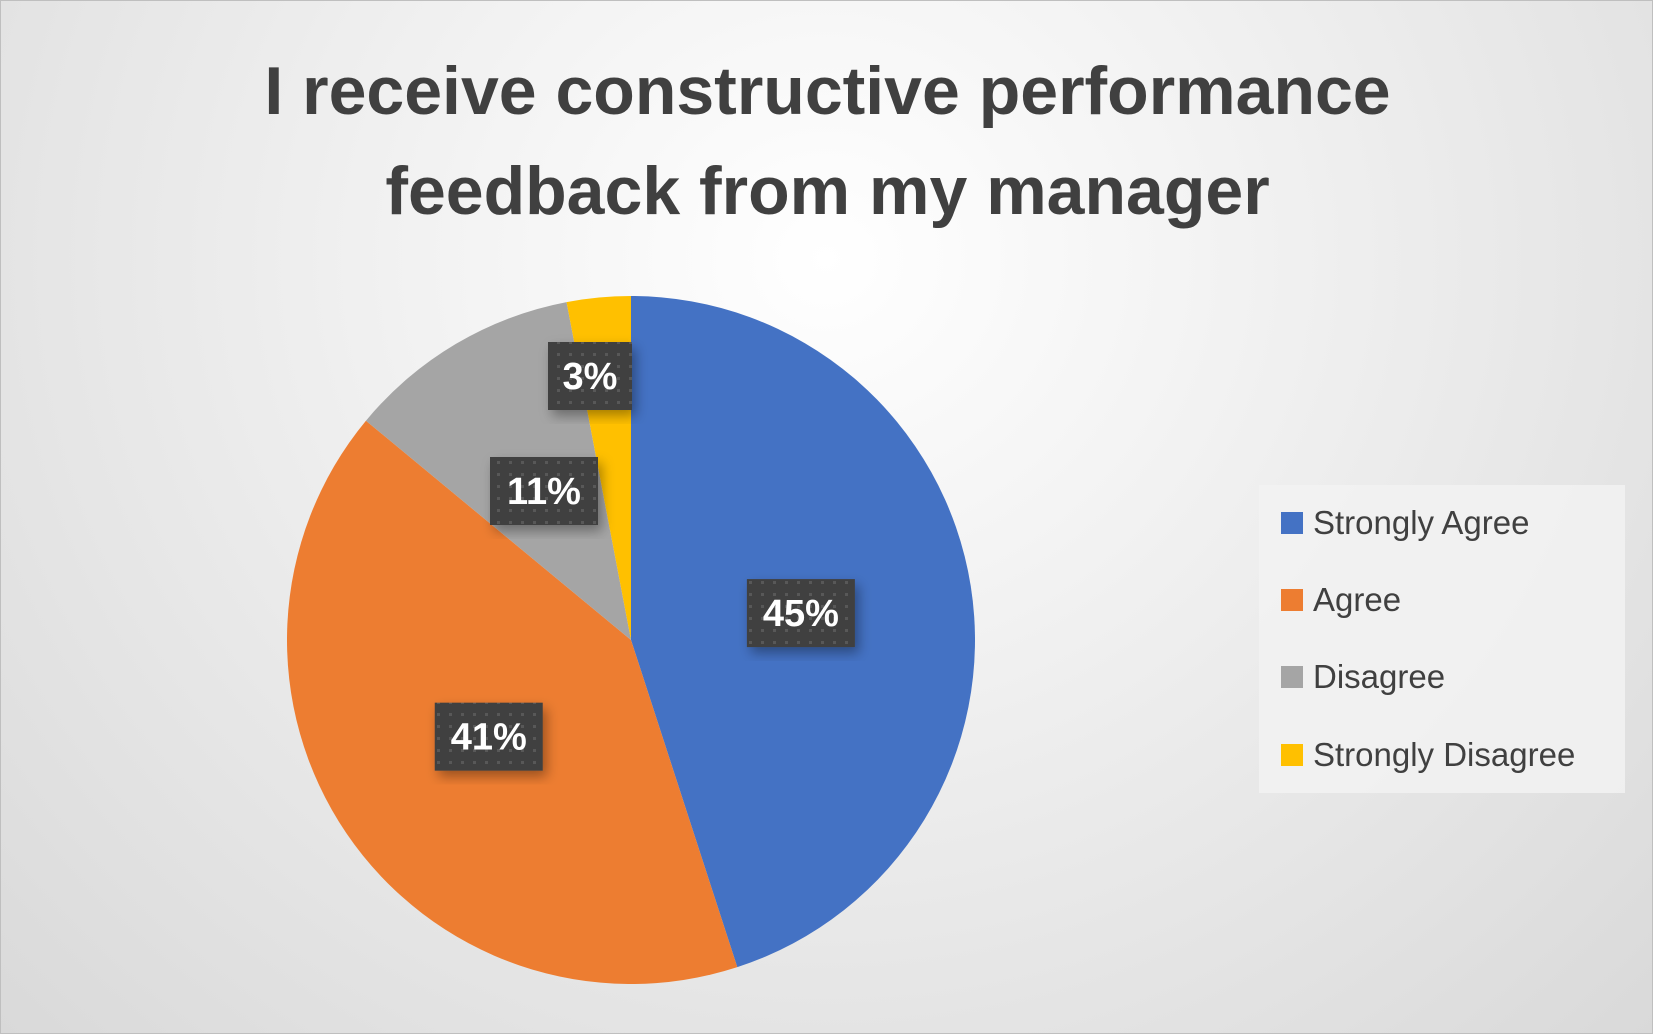 This screenshot has height=1035, width=1653. What do you see at coordinates (827, 191) in the screenshot?
I see `chart-title-line-2: feedback from my manager` at bounding box center [827, 191].